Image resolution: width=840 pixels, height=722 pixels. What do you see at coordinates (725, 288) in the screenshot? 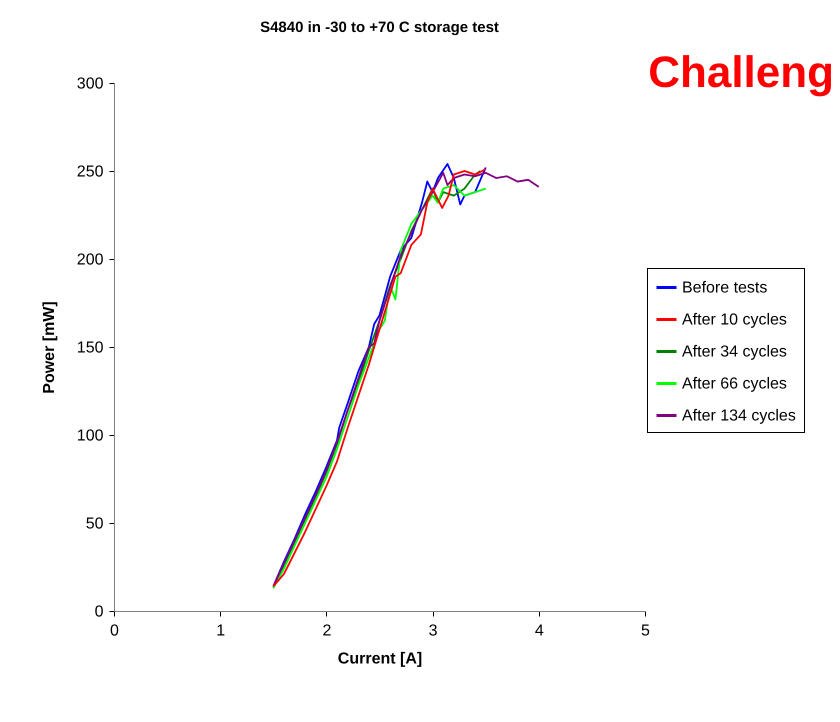
I see `legend-label: Before tests` at bounding box center [725, 288].